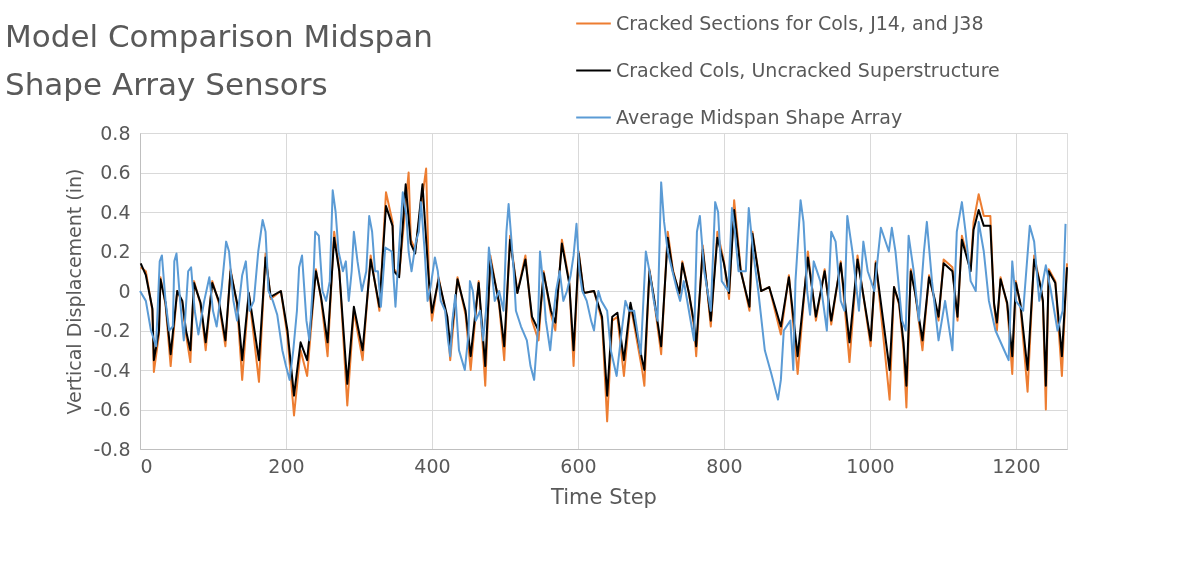 This screenshot has width=1190, height=577. I want to click on x-tick-label: 400, so click(432, 465).